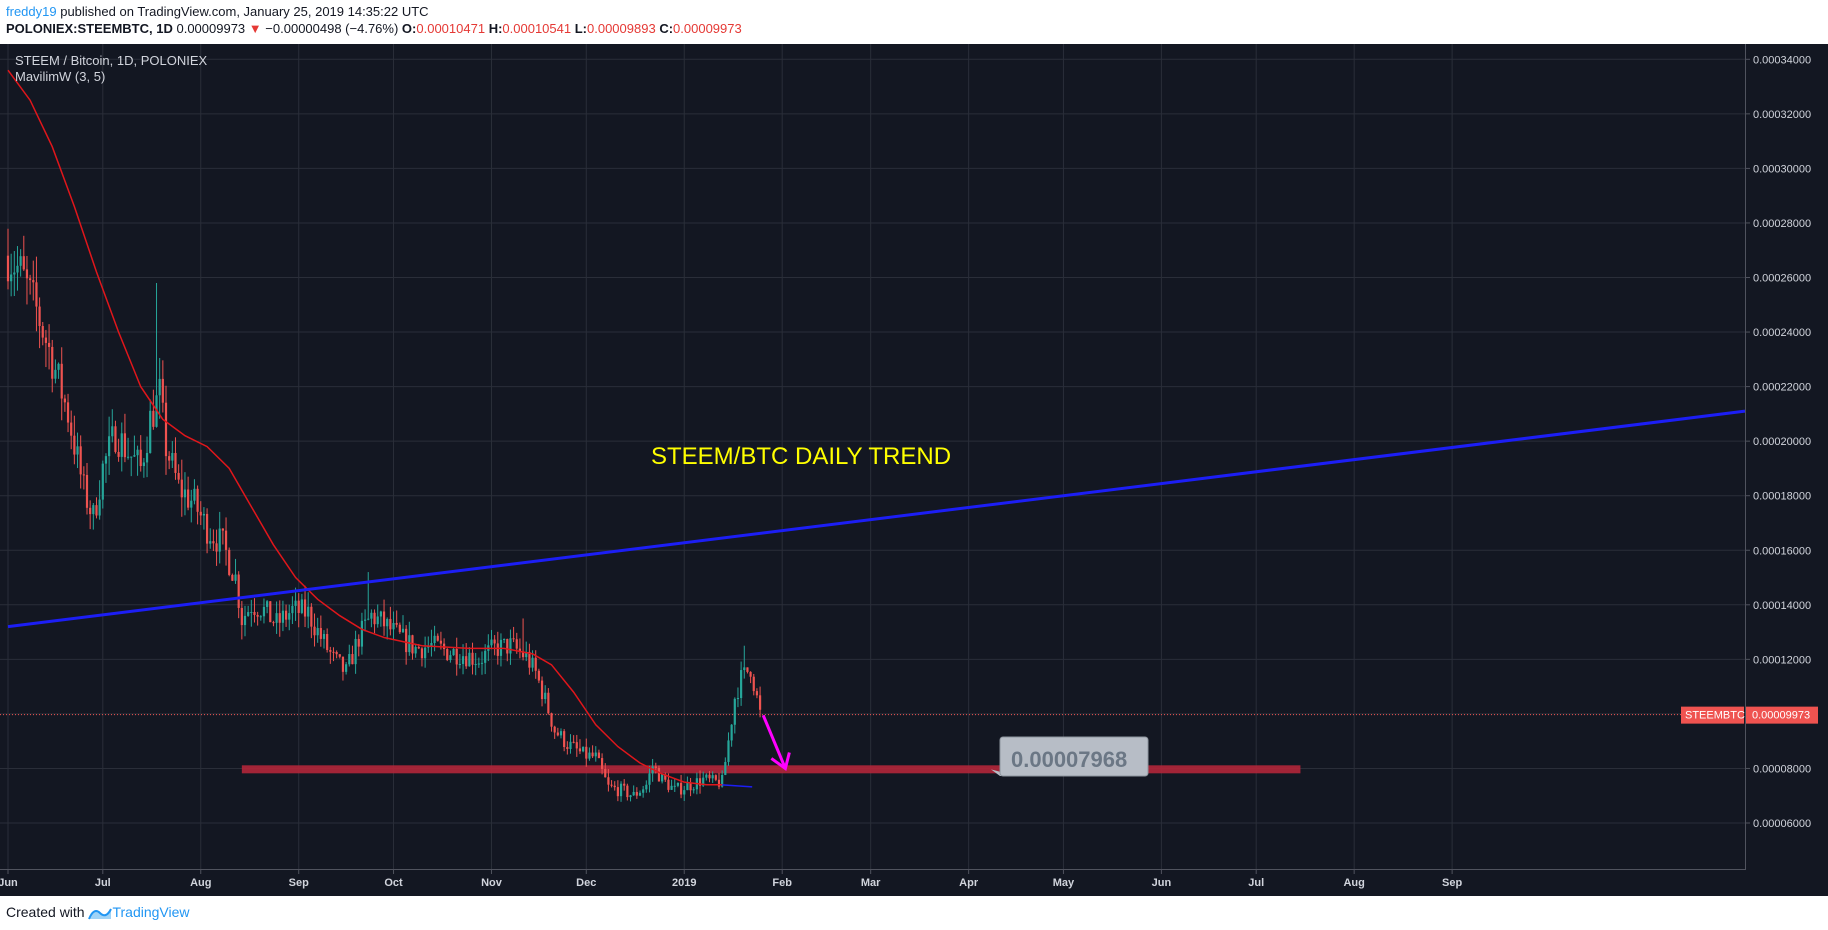 This screenshot has height=930, width=1828. What do you see at coordinates (969, 883) in the screenshot?
I see `x-tick-label: Apr` at bounding box center [969, 883].